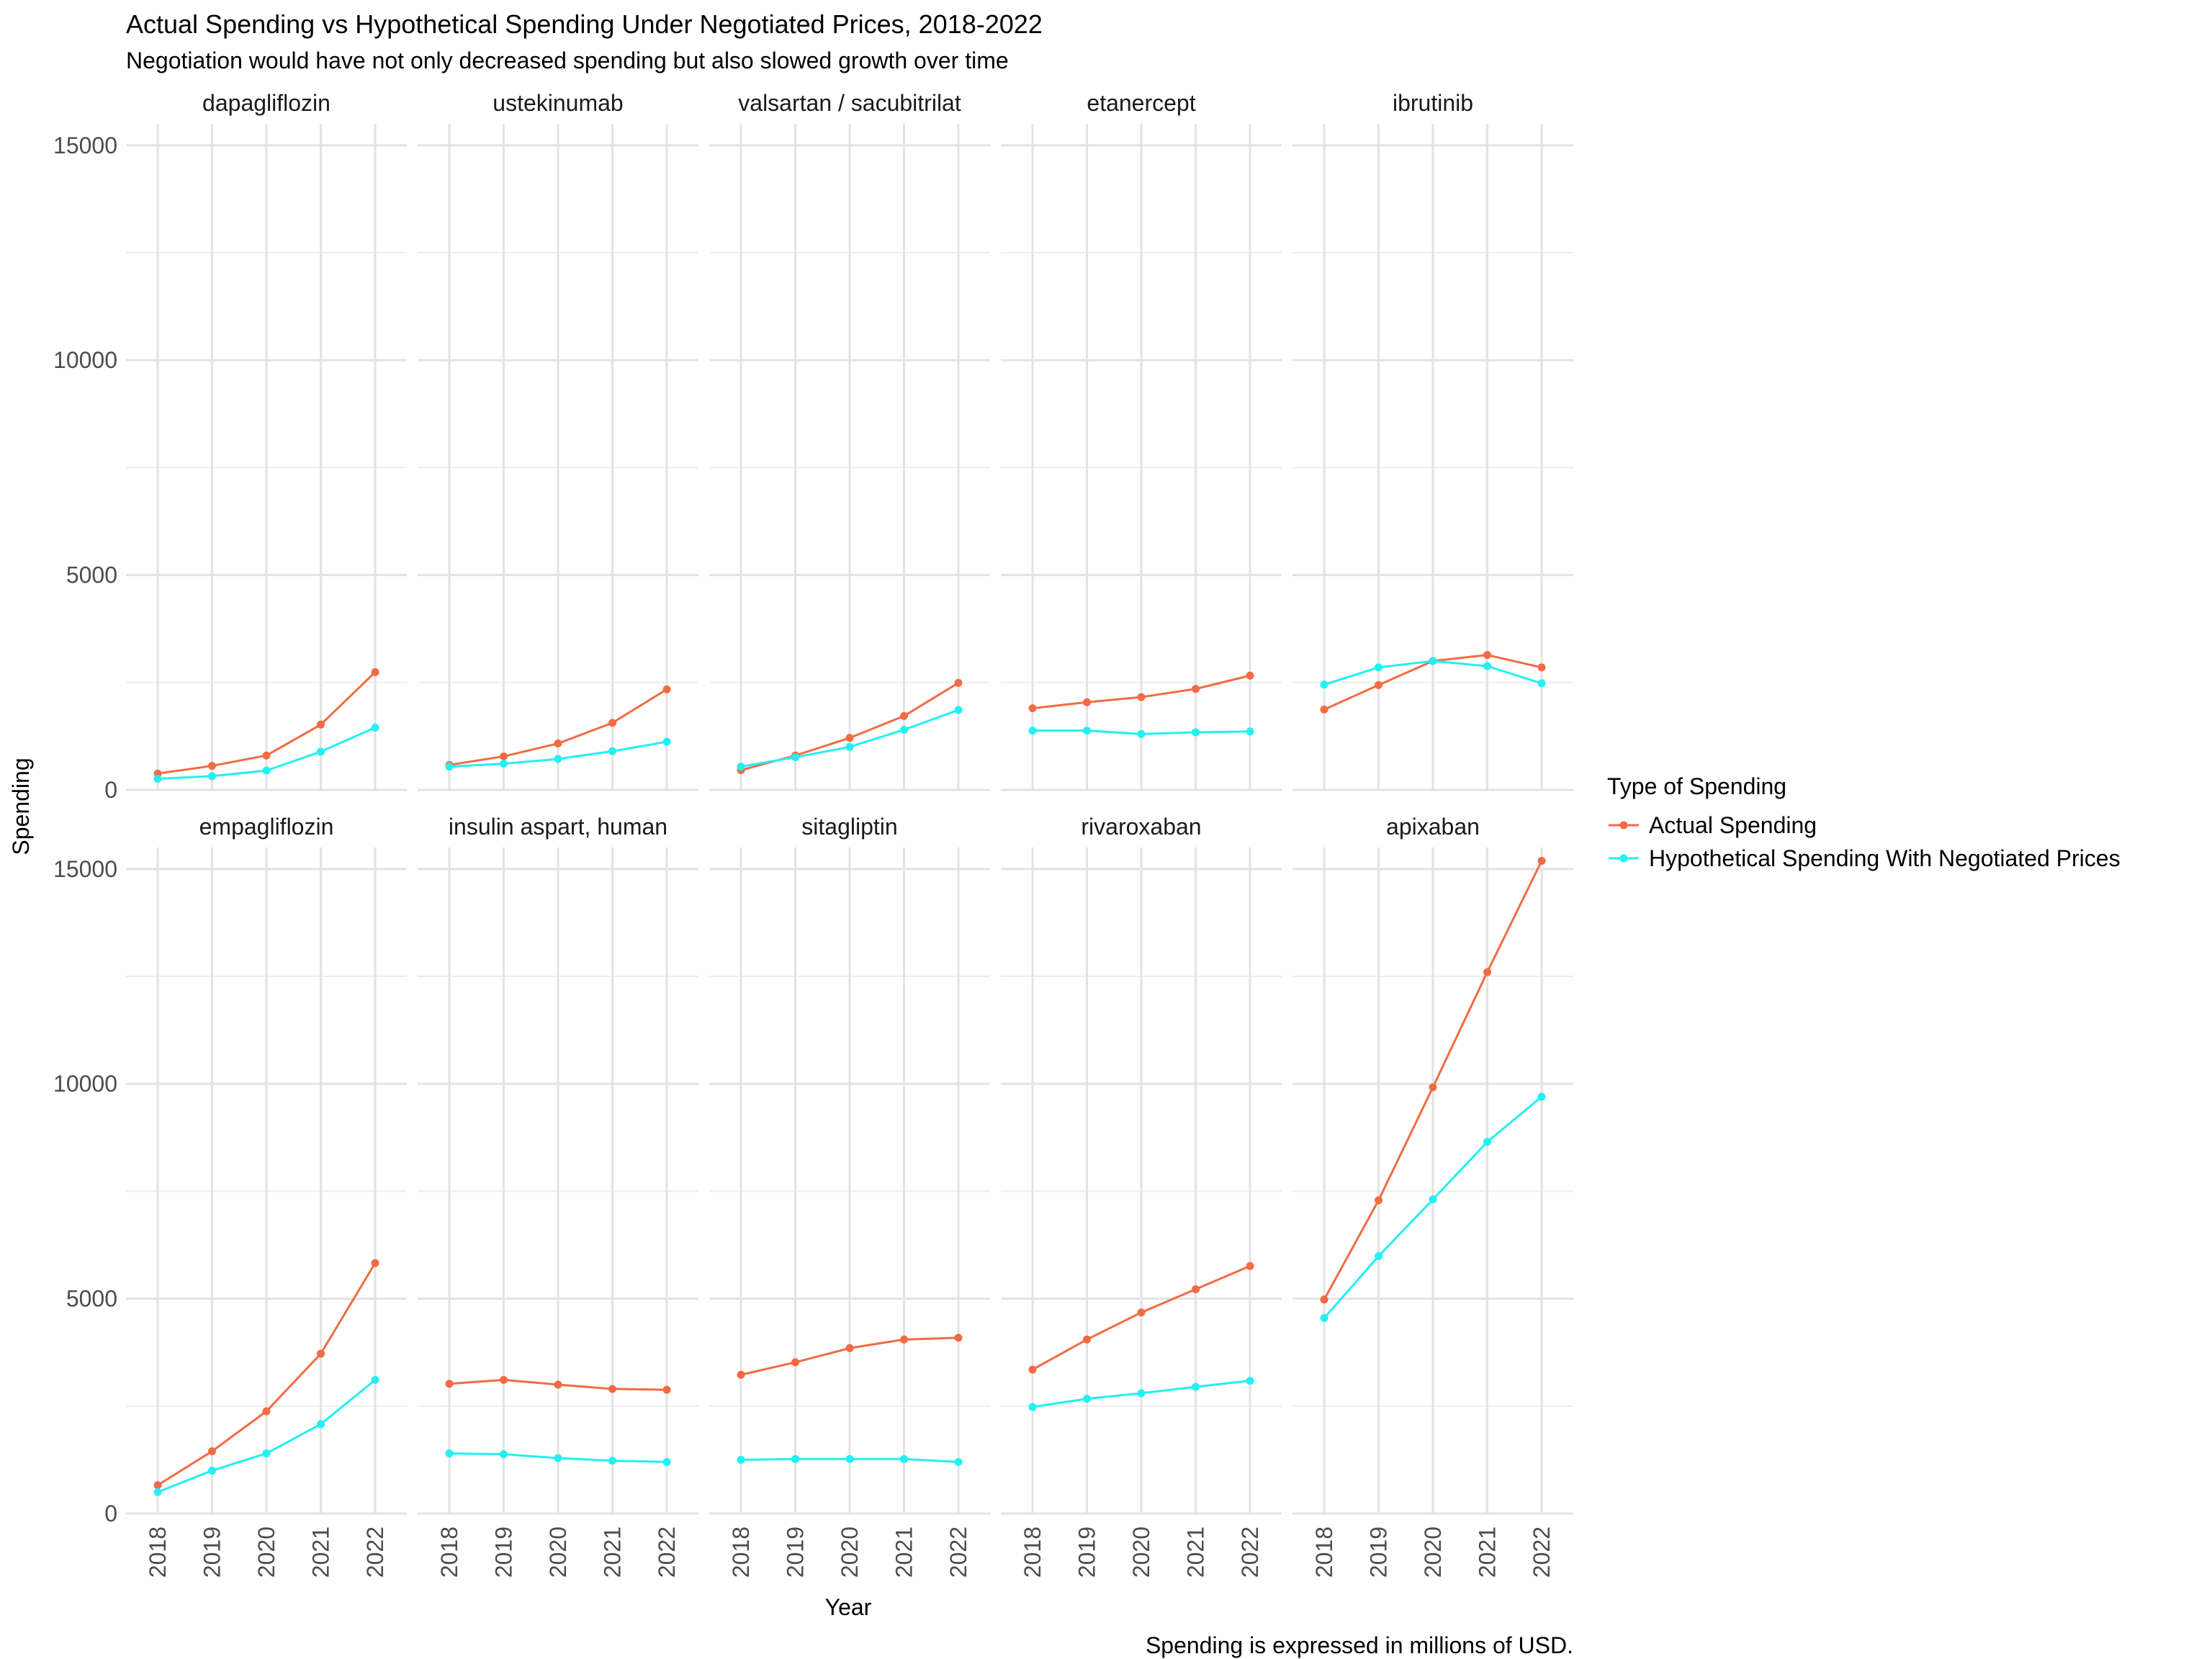 This screenshot has height=1659, width=2212. Describe the element at coordinates (1733, 825) in the screenshot. I see `legend-entry-label: Actual Spending` at that location.